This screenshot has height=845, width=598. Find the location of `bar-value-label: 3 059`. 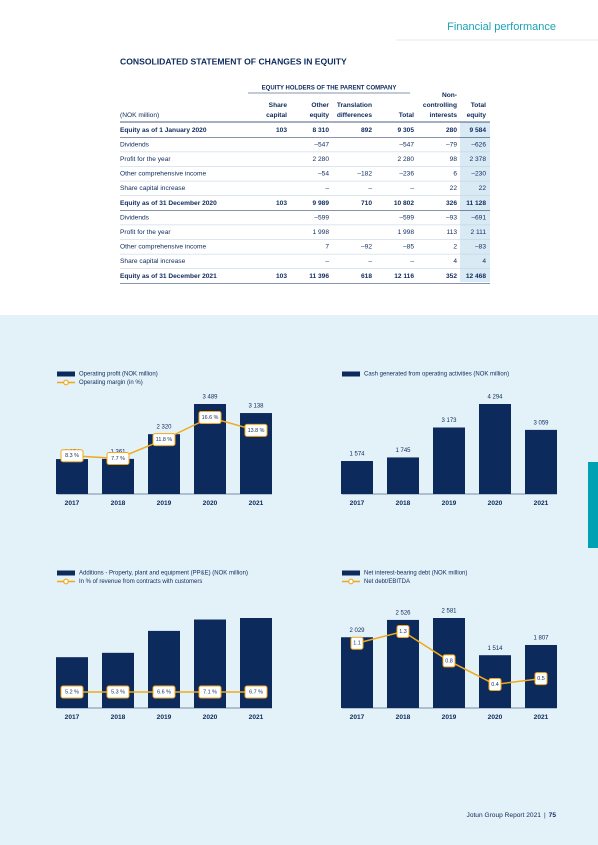

bar-value-label: 3 059 is located at coordinates (541, 423).